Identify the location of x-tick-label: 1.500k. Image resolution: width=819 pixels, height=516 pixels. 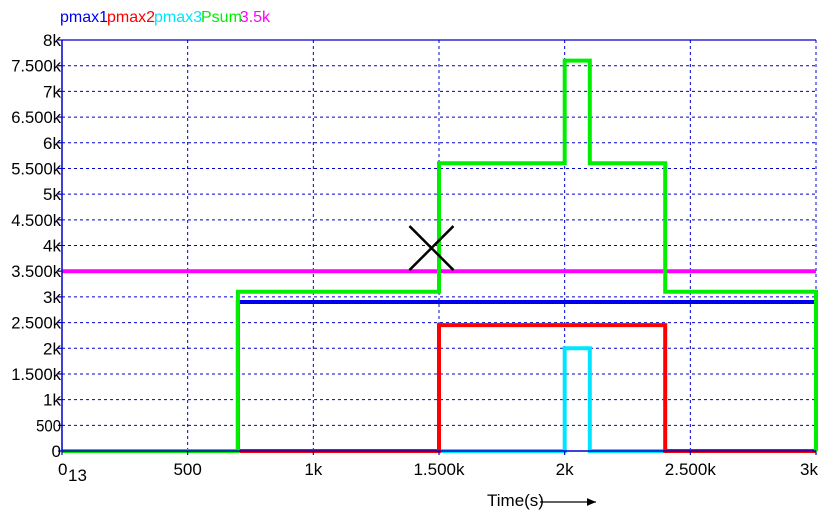
(439, 469).